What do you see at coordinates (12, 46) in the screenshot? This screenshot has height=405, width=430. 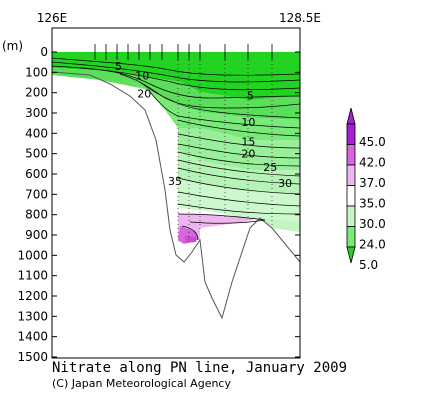 I see `y-axis-unit-label: (m)` at bounding box center [12, 46].